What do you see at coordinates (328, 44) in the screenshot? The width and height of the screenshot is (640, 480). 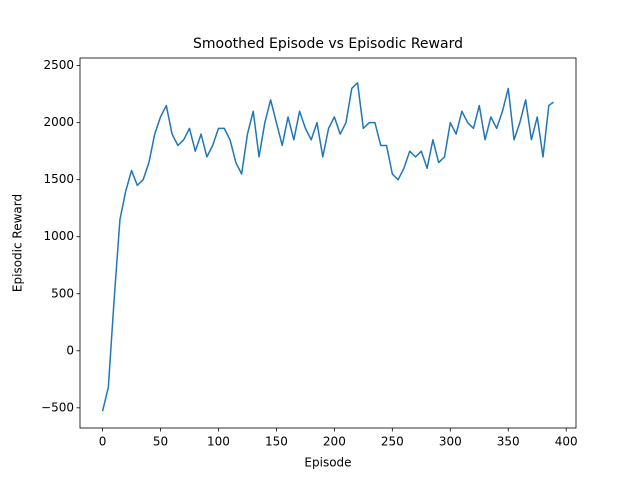 I see `chart-title: Smoothed Episode vs Episodic Reward` at bounding box center [328, 44].